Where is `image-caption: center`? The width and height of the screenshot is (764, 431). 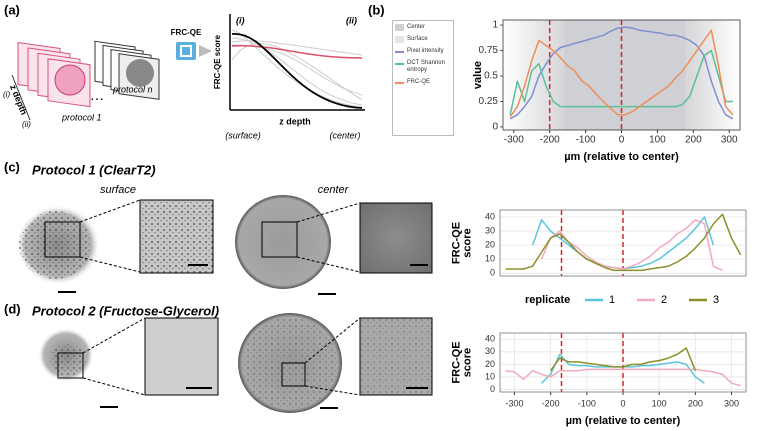
image-caption: center is located at coordinates (334, 190).